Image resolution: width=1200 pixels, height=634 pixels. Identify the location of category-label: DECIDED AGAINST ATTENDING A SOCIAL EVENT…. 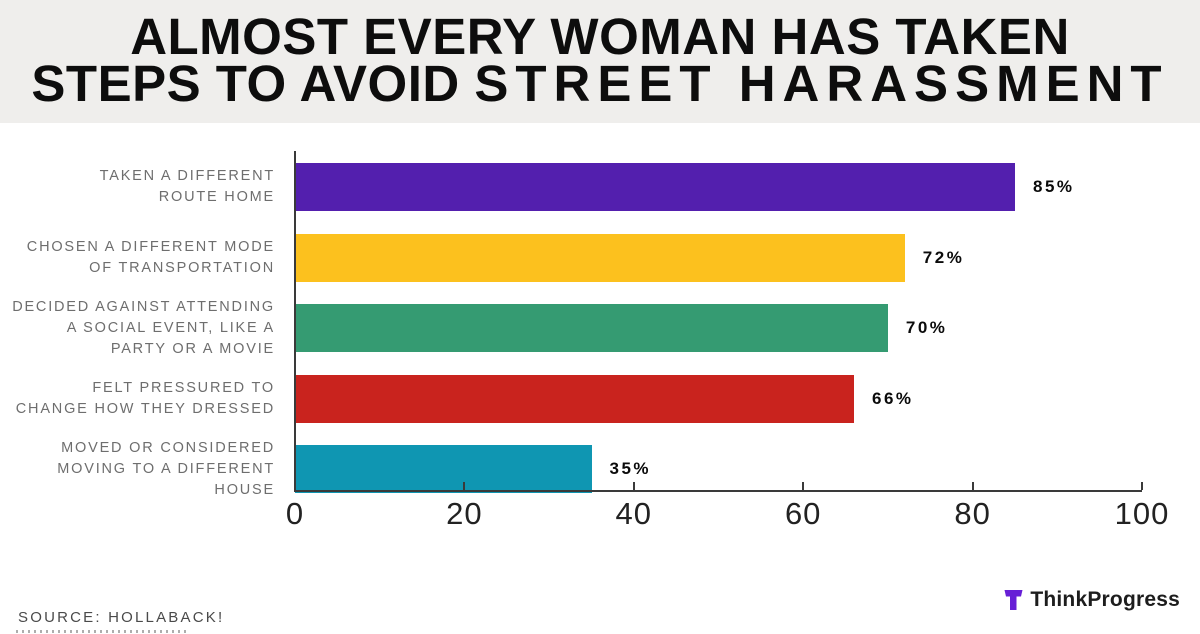
(143, 327).